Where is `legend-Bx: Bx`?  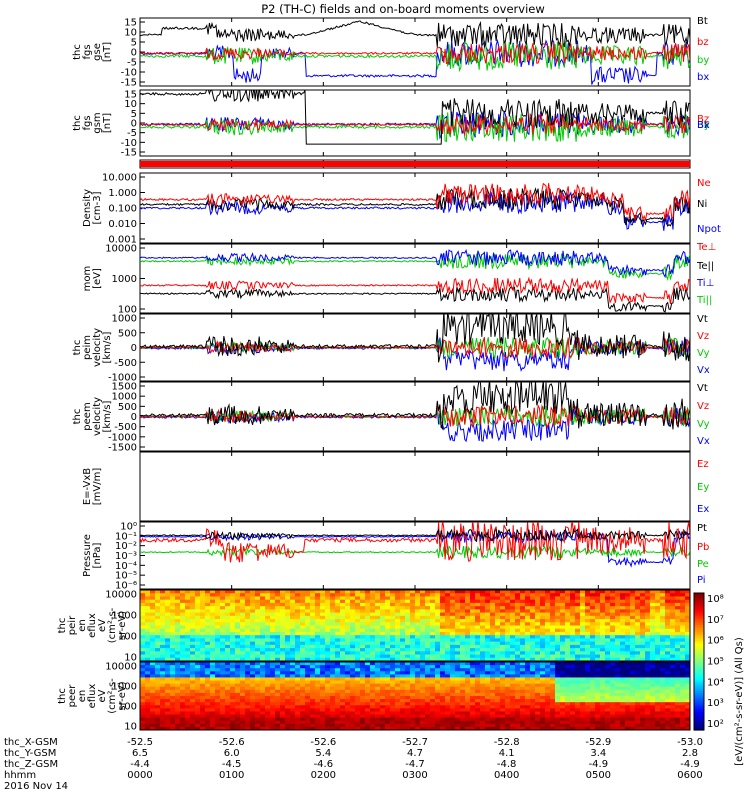
legend-Bx: Bx is located at coordinates (703, 125).